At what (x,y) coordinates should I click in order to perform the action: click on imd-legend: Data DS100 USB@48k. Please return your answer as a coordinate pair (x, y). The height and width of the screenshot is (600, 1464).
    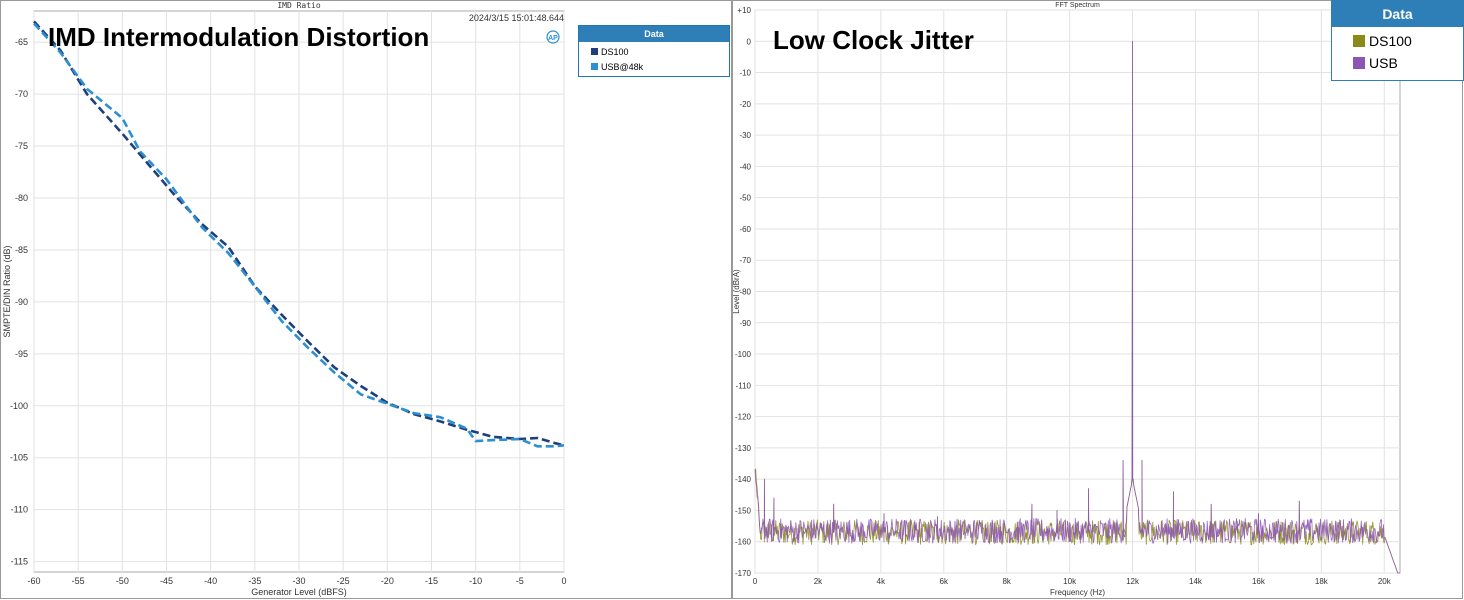
    Looking at the image, I should click on (654, 51).